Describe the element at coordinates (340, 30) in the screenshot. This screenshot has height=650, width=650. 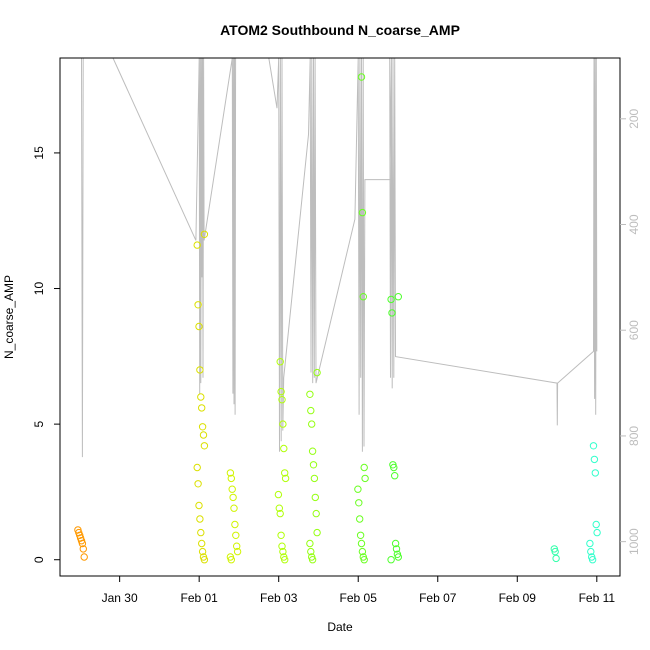
I see `chart-title: ATOM2 Southbound N_coarse_AMP` at that location.